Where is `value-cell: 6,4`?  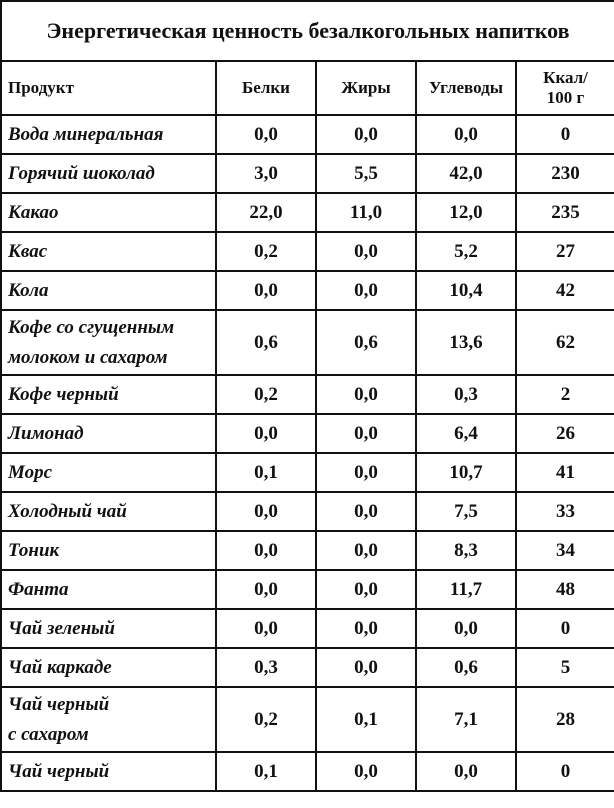
value-cell: 6,4 is located at coordinates (466, 433).